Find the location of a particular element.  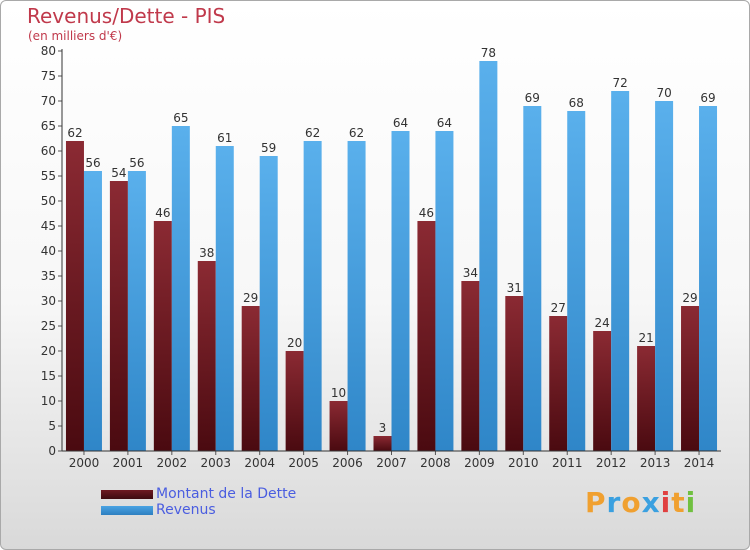

value-label-debt: 34 is located at coordinates (470, 273).